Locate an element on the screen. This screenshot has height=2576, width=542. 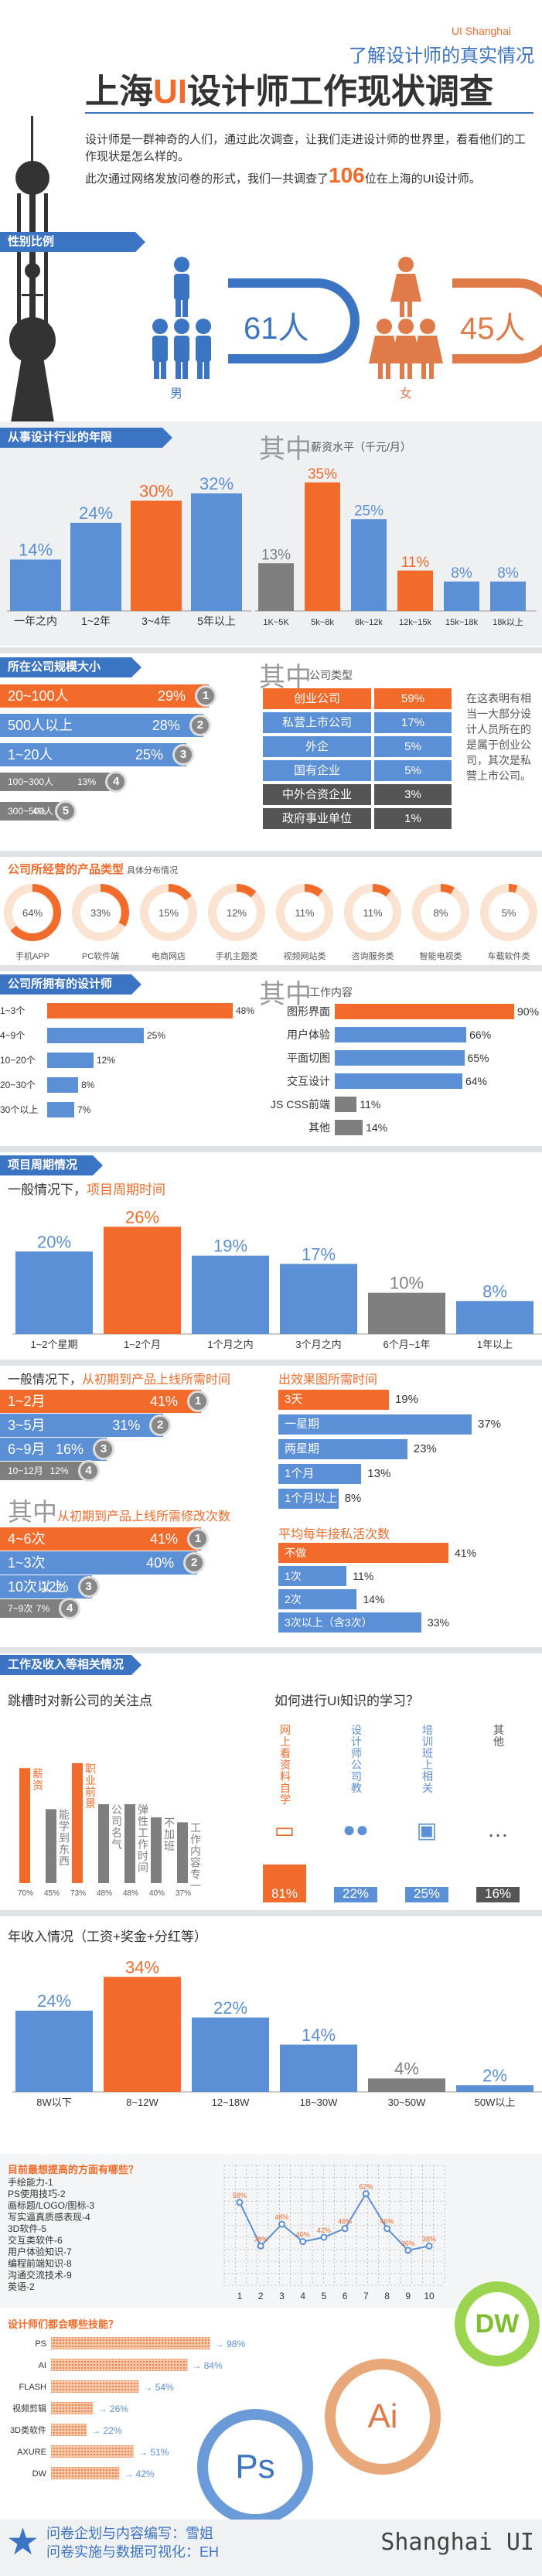
section-company-header: 所在公司规模大小 is located at coordinates (70, 667).